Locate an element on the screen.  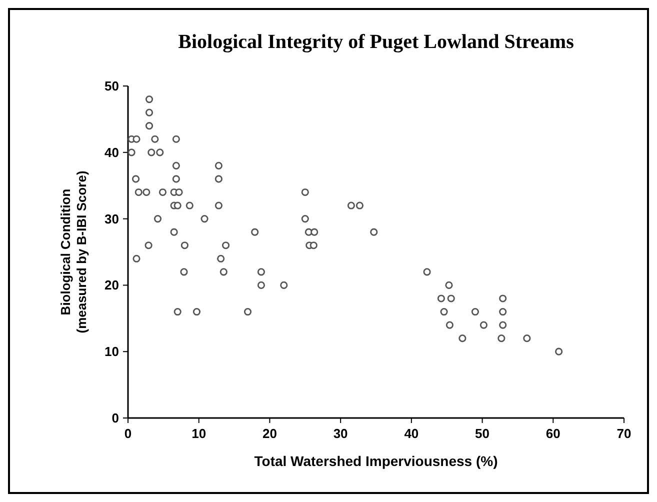
y-tick-label: 0 is located at coordinates (115, 418).